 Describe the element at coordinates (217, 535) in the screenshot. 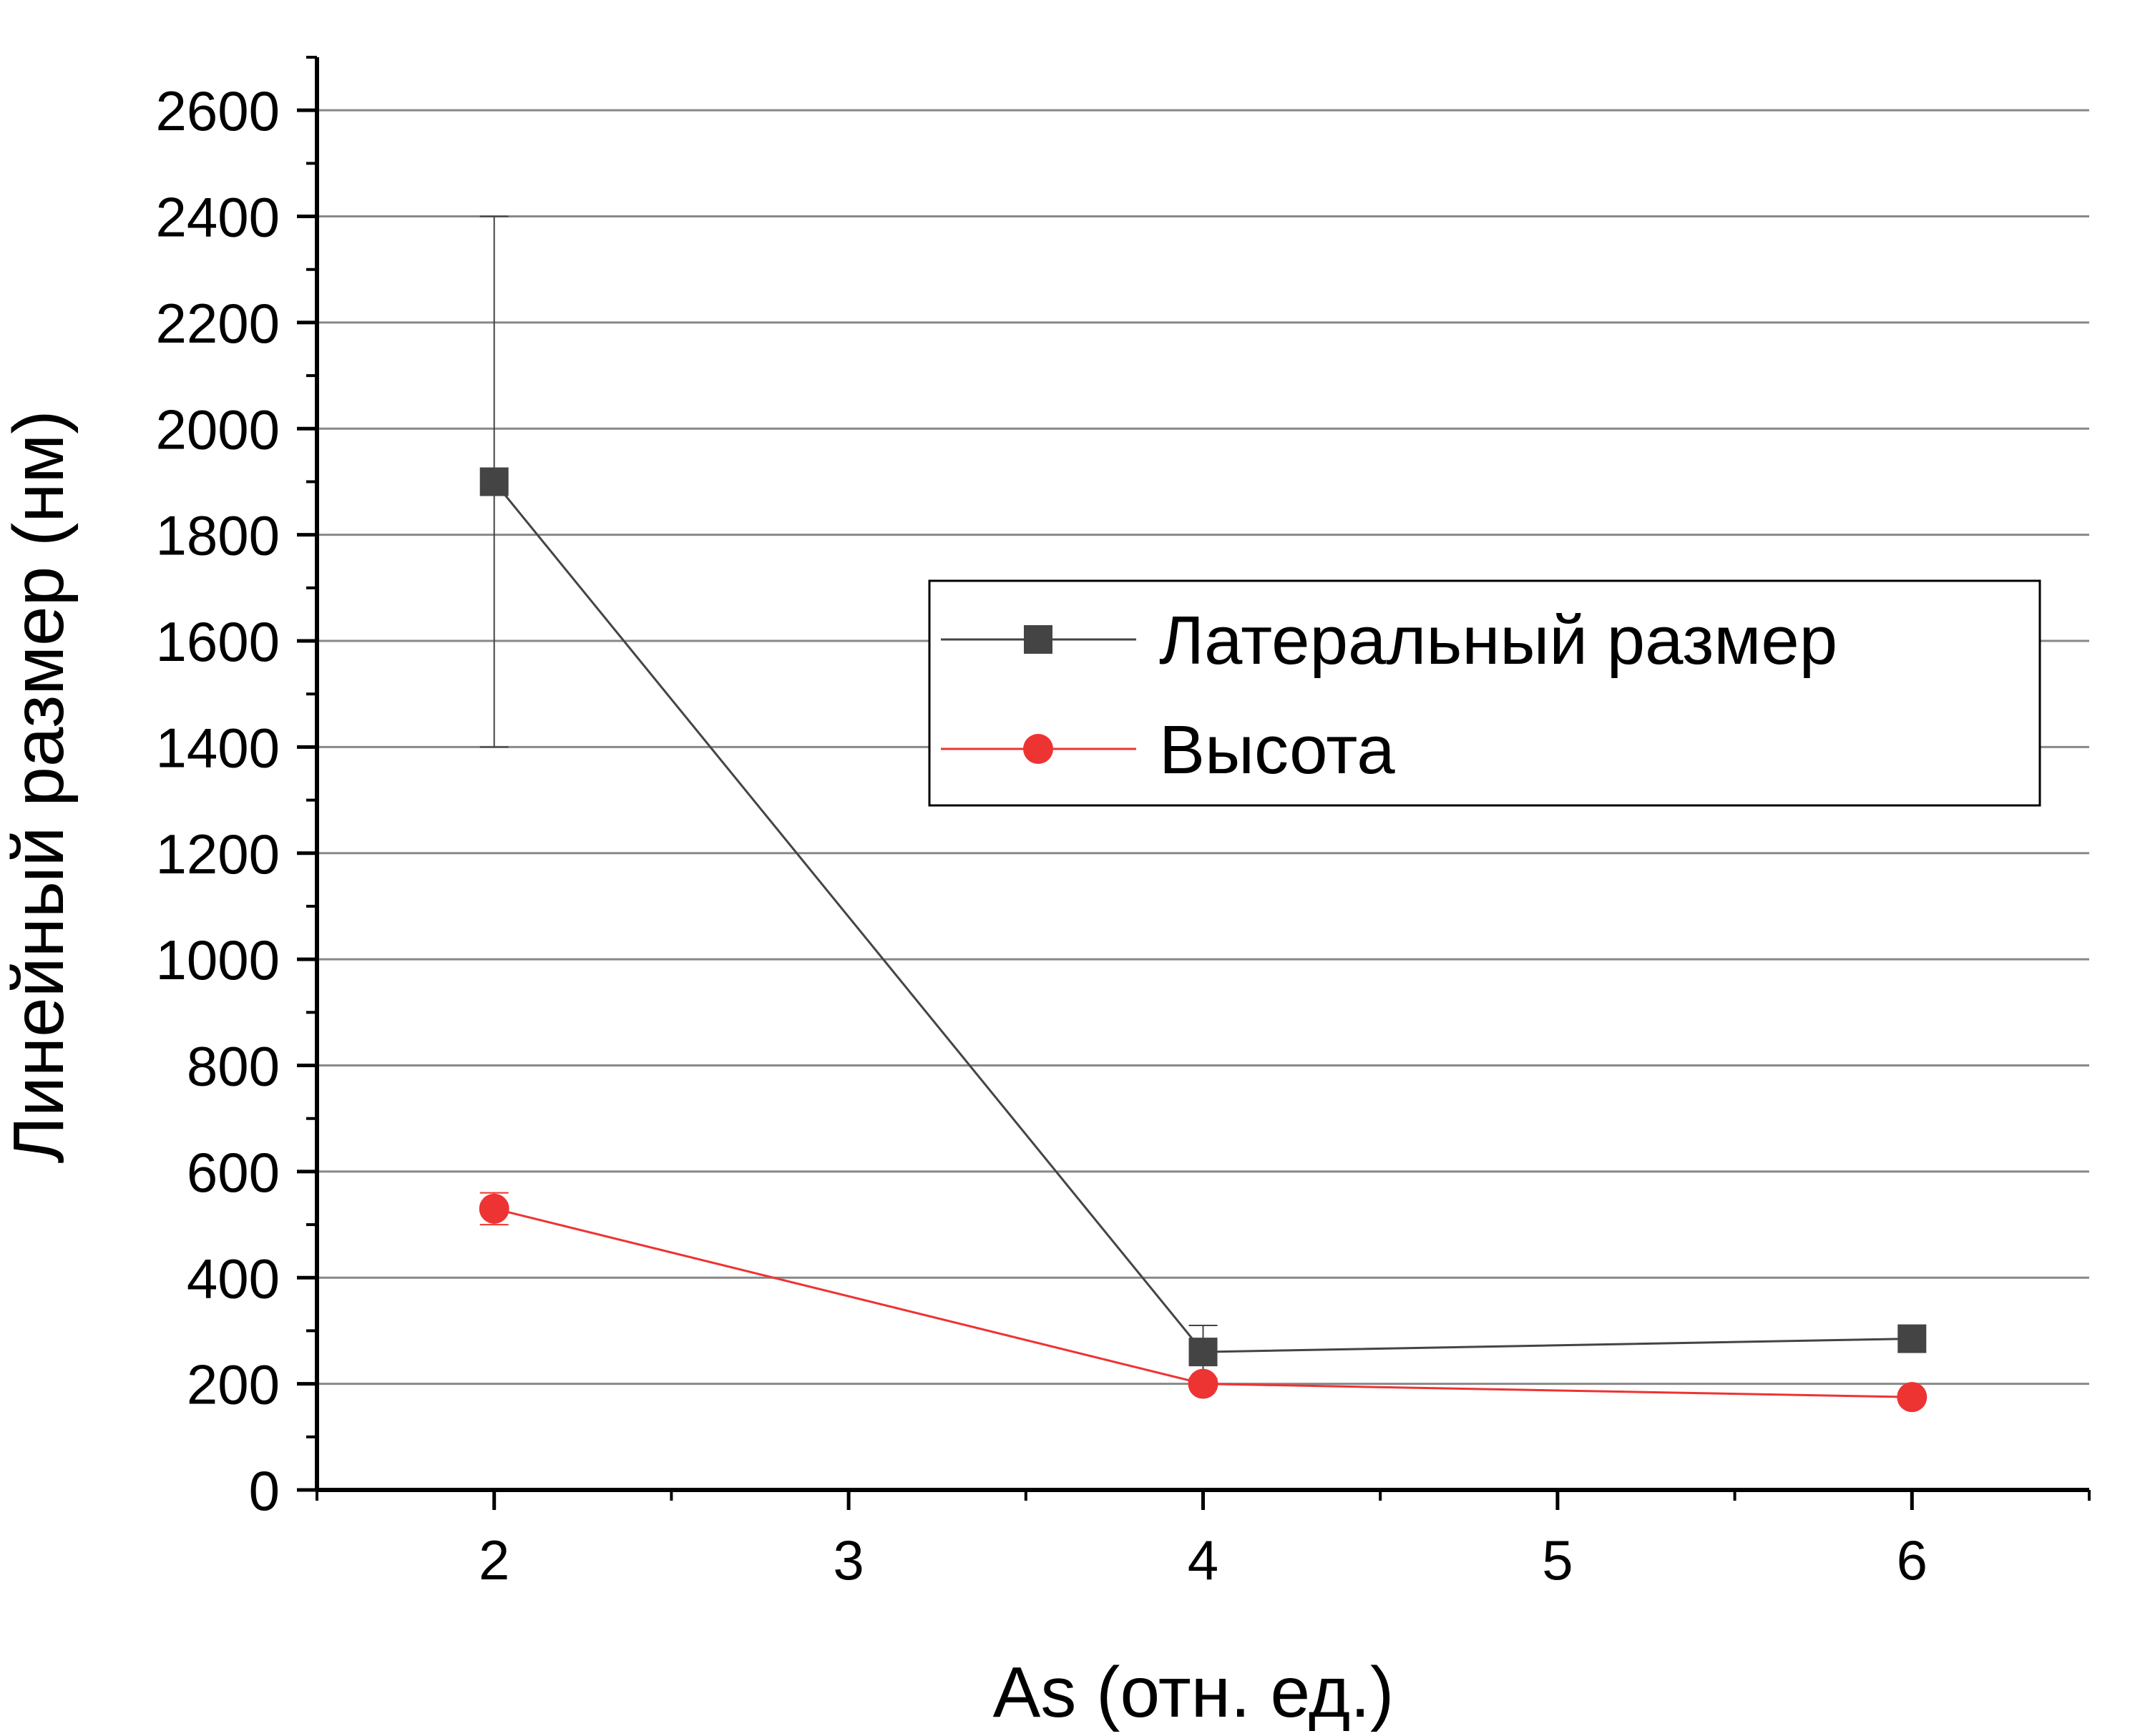

I see `y-tick-label-1800: 1800` at that location.